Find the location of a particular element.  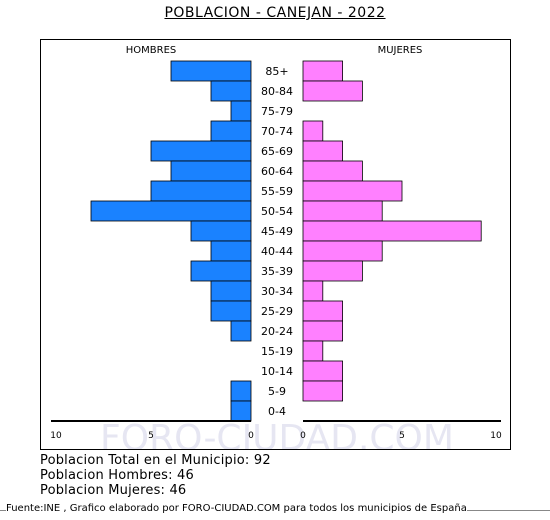

age-label: 5-9 is located at coordinates (277, 391).